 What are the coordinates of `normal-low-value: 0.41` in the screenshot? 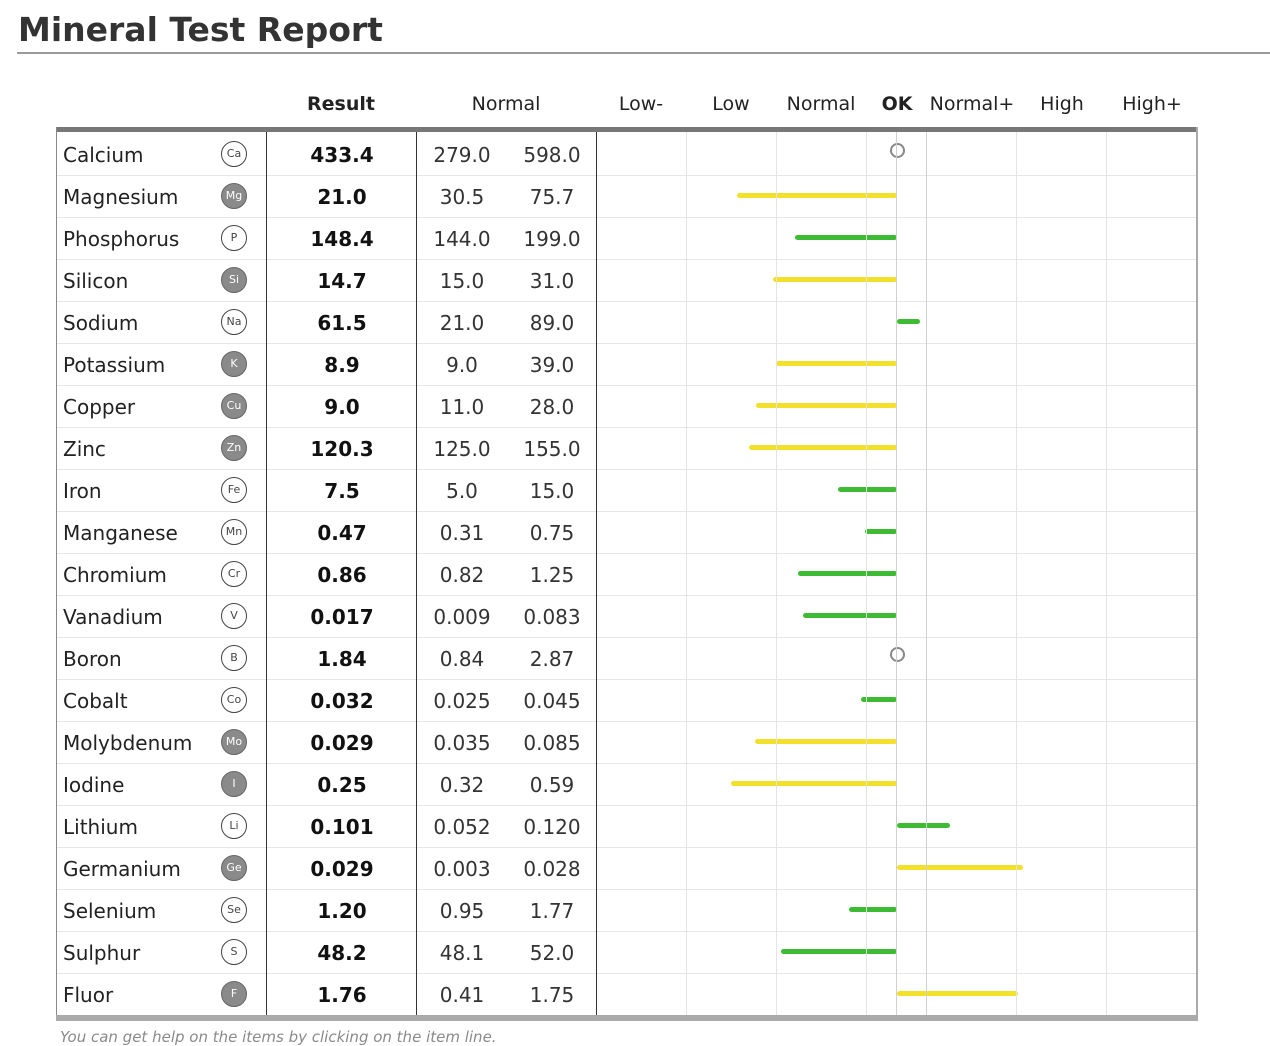 It's located at (462, 995).